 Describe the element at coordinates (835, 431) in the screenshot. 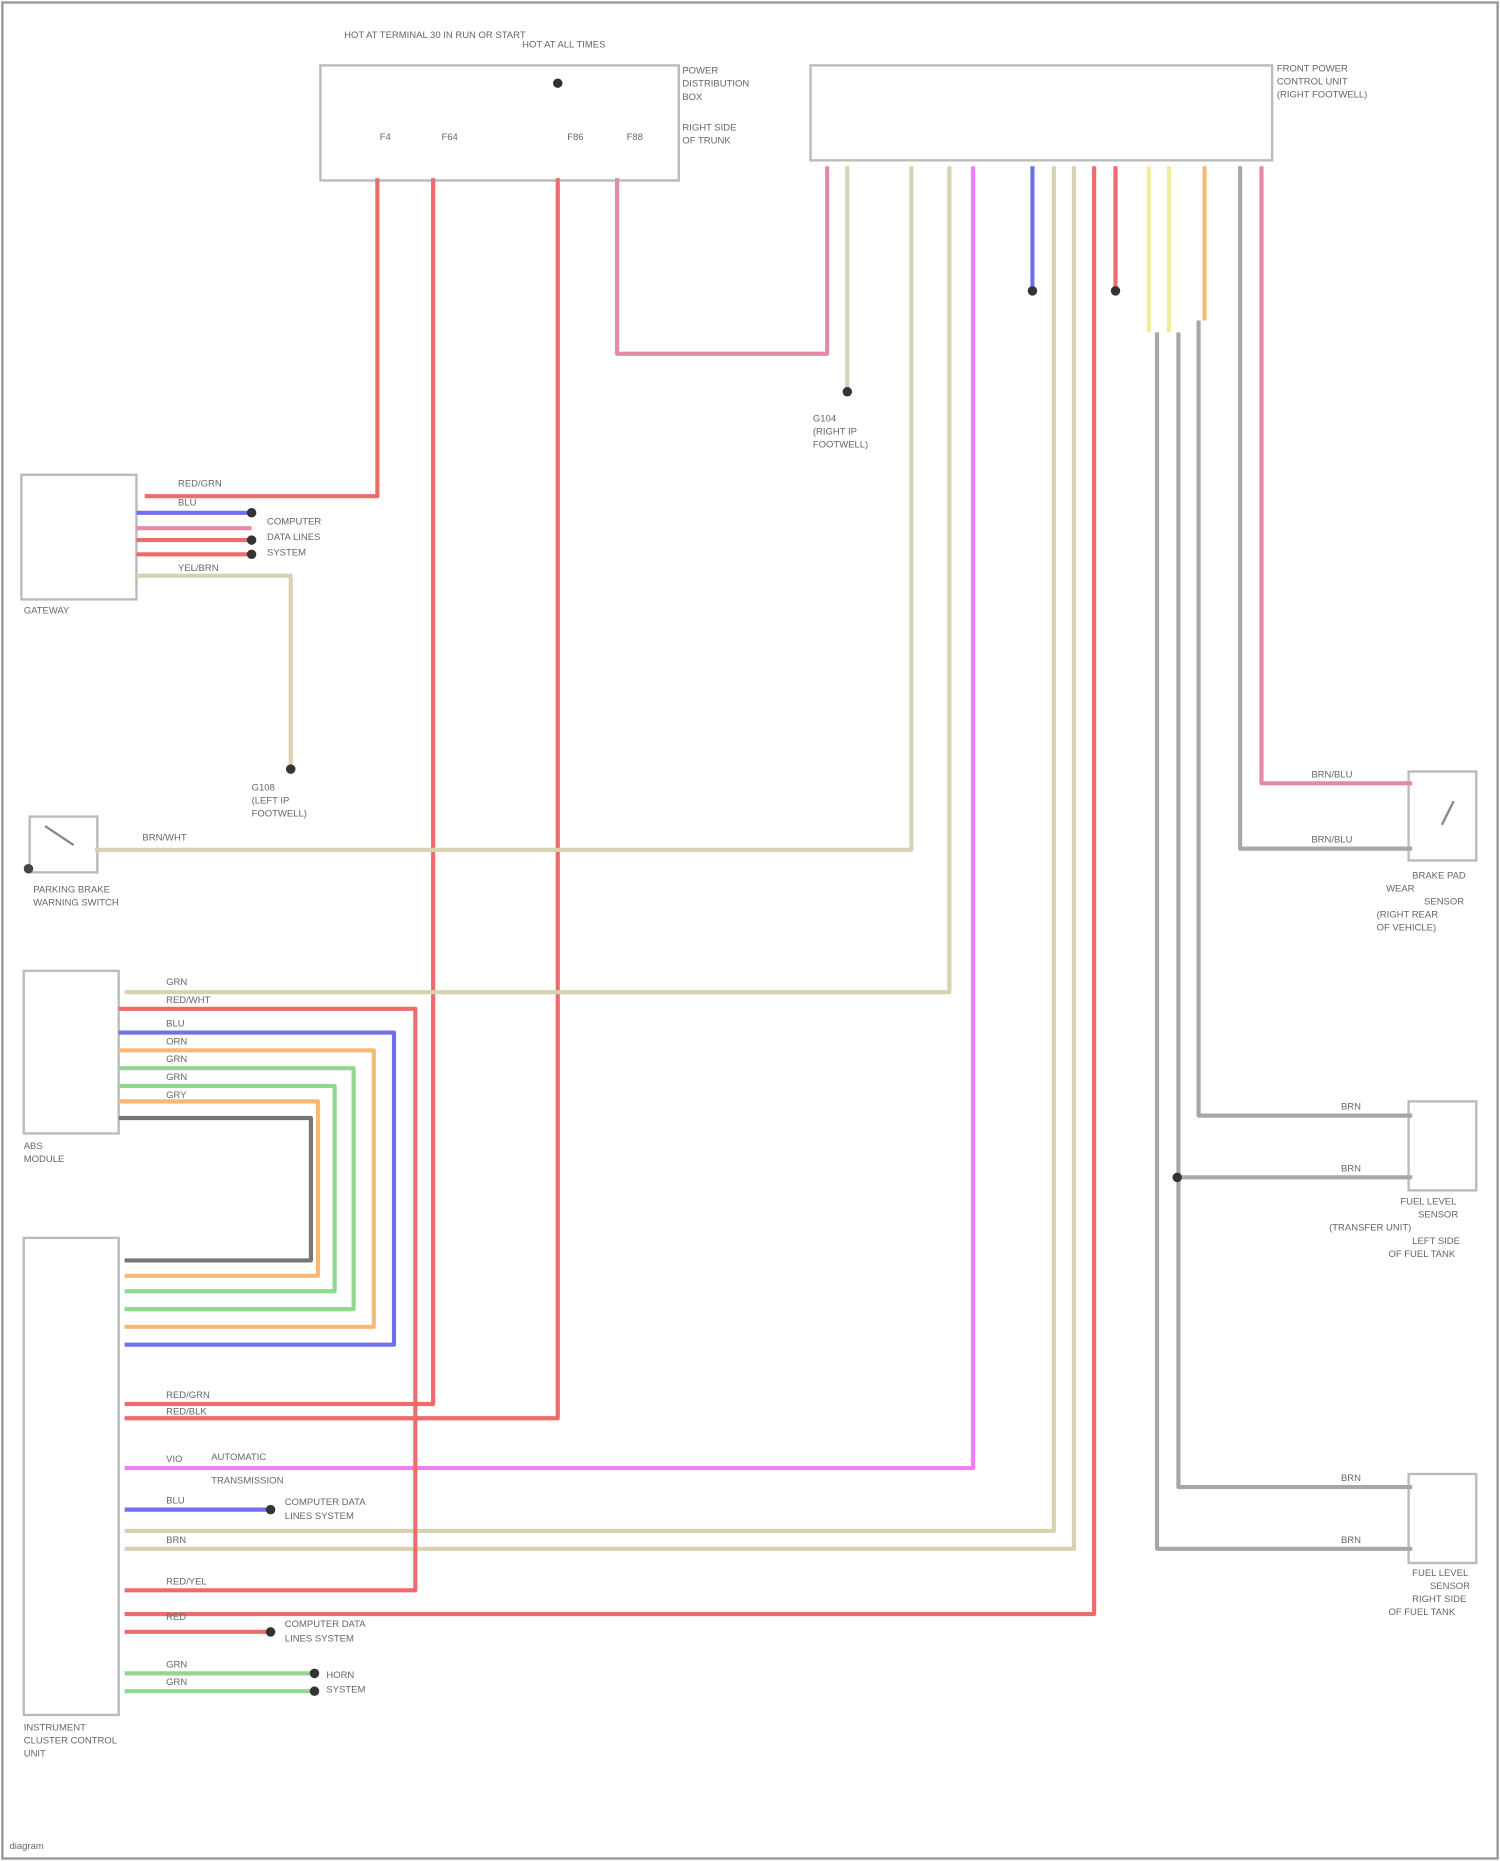

I see `ground-label: (RIGHT IP` at that location.